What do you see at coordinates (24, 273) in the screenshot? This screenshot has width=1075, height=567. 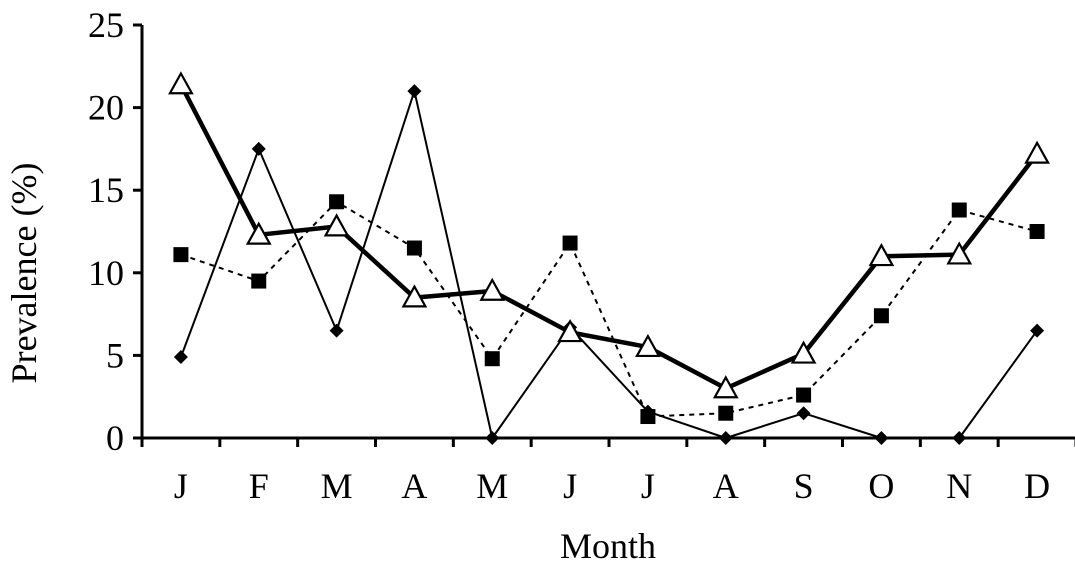 I see `y-axis-label: Prevalence (%)` at bounding box center [24, 273].